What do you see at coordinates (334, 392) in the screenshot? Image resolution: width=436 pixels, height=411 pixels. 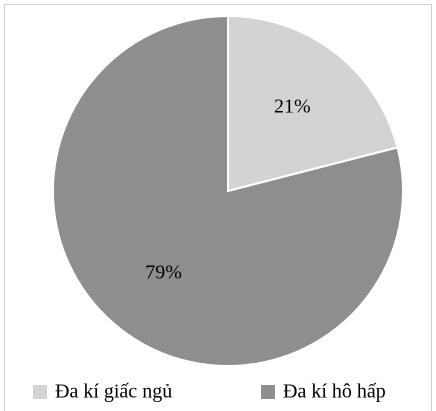 I see `legend-label: Đa kí hô hấp` at bounding box center [334, 392].